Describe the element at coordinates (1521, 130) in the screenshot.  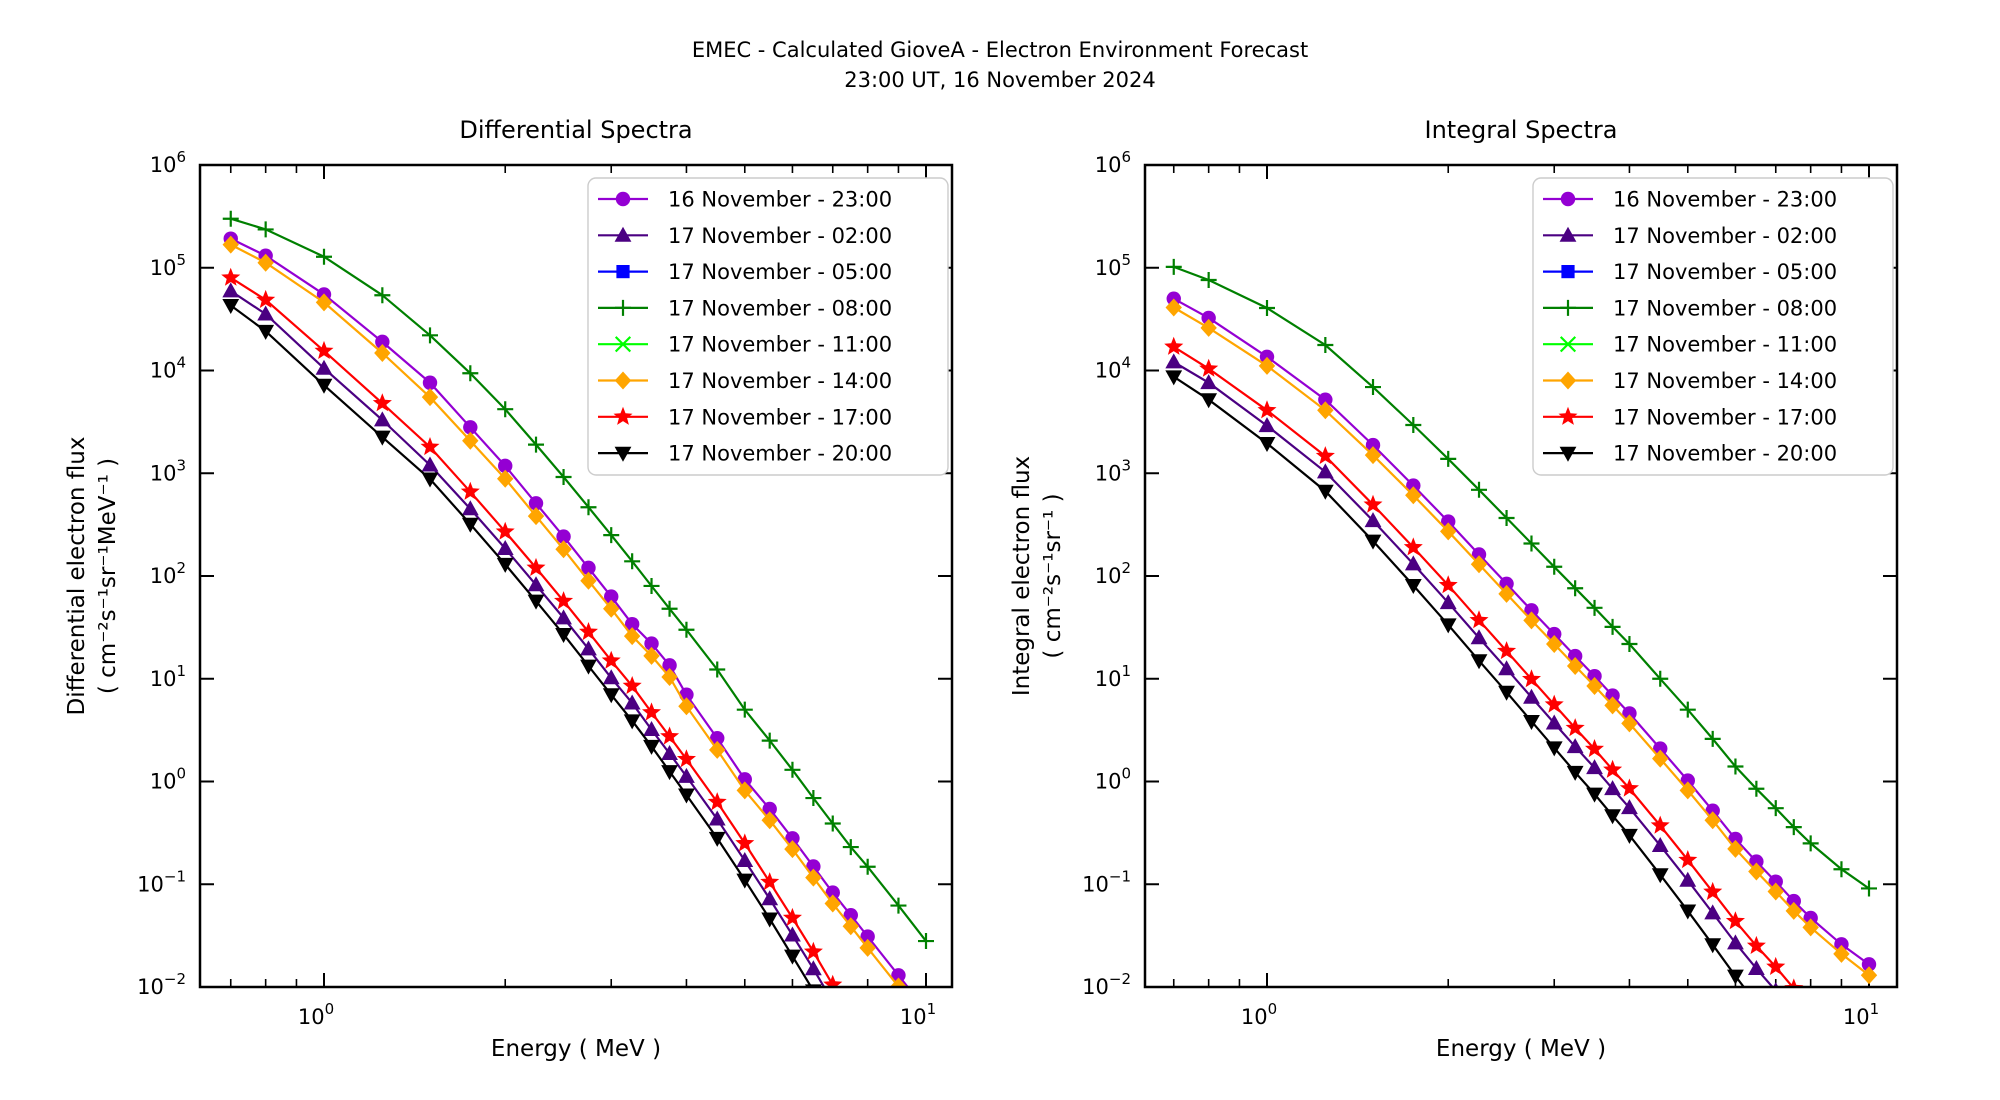
I see `panel-title-integral: Integral Spectra` at that location.